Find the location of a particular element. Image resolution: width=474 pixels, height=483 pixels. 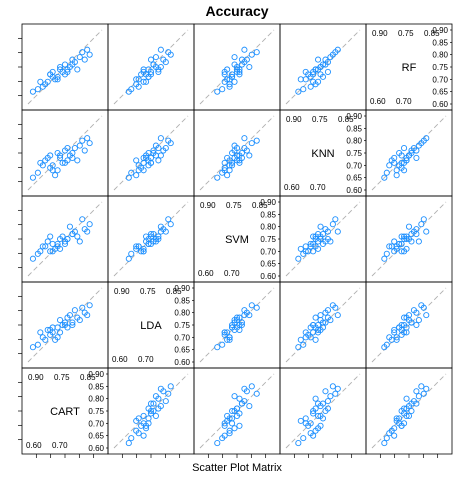

tick-label-bottom-rf-0.60: 0.60 is located at coordinates (378, 101).